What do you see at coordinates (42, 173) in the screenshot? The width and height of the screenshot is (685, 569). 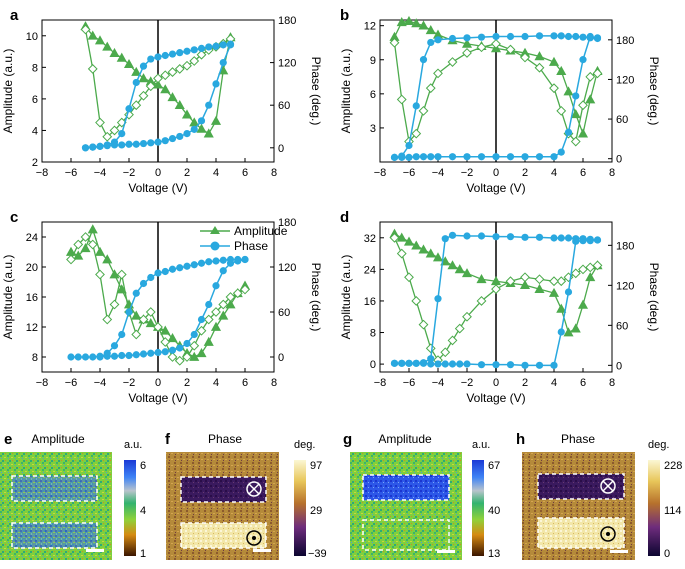 I see `x-tick-label: −8` at bounding box center [42, 173].